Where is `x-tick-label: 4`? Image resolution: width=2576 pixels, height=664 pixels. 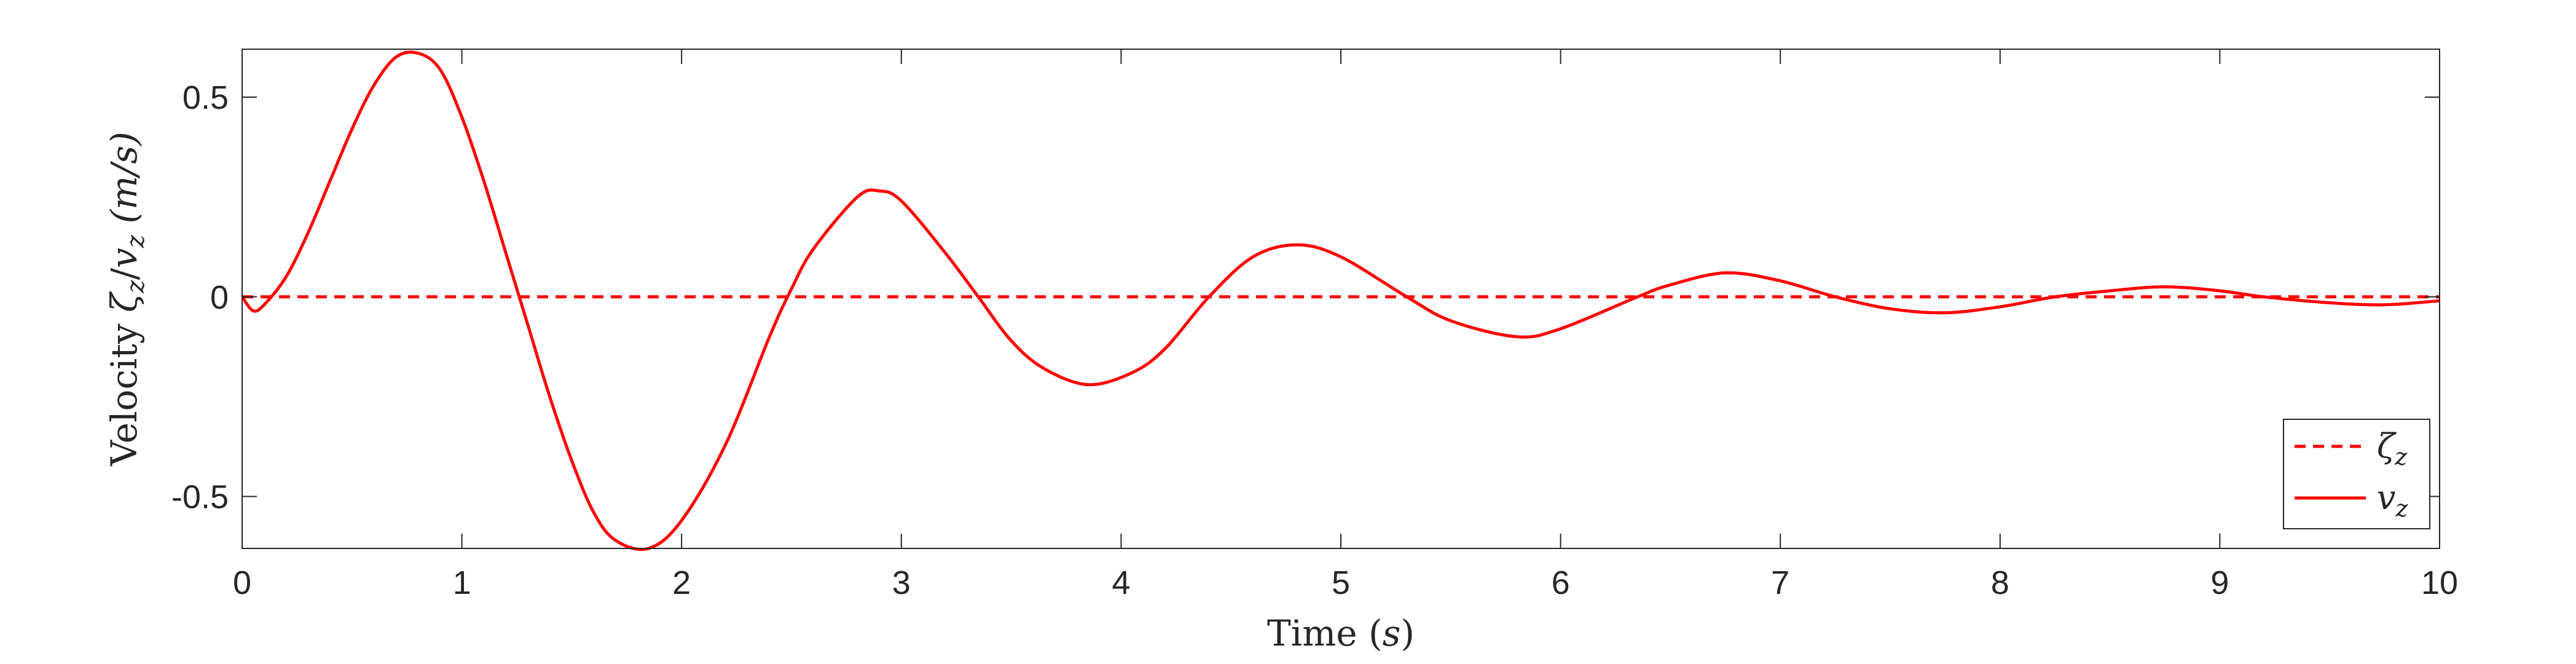
x-tick-label: 4 is located at coordinates (1121, 582).